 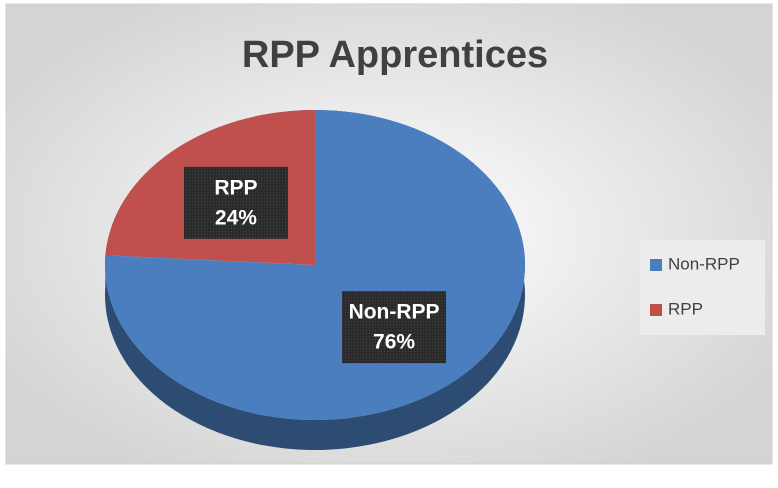 I want to click on data-label: Non-RPP 76%, so click(x=394, y=327).